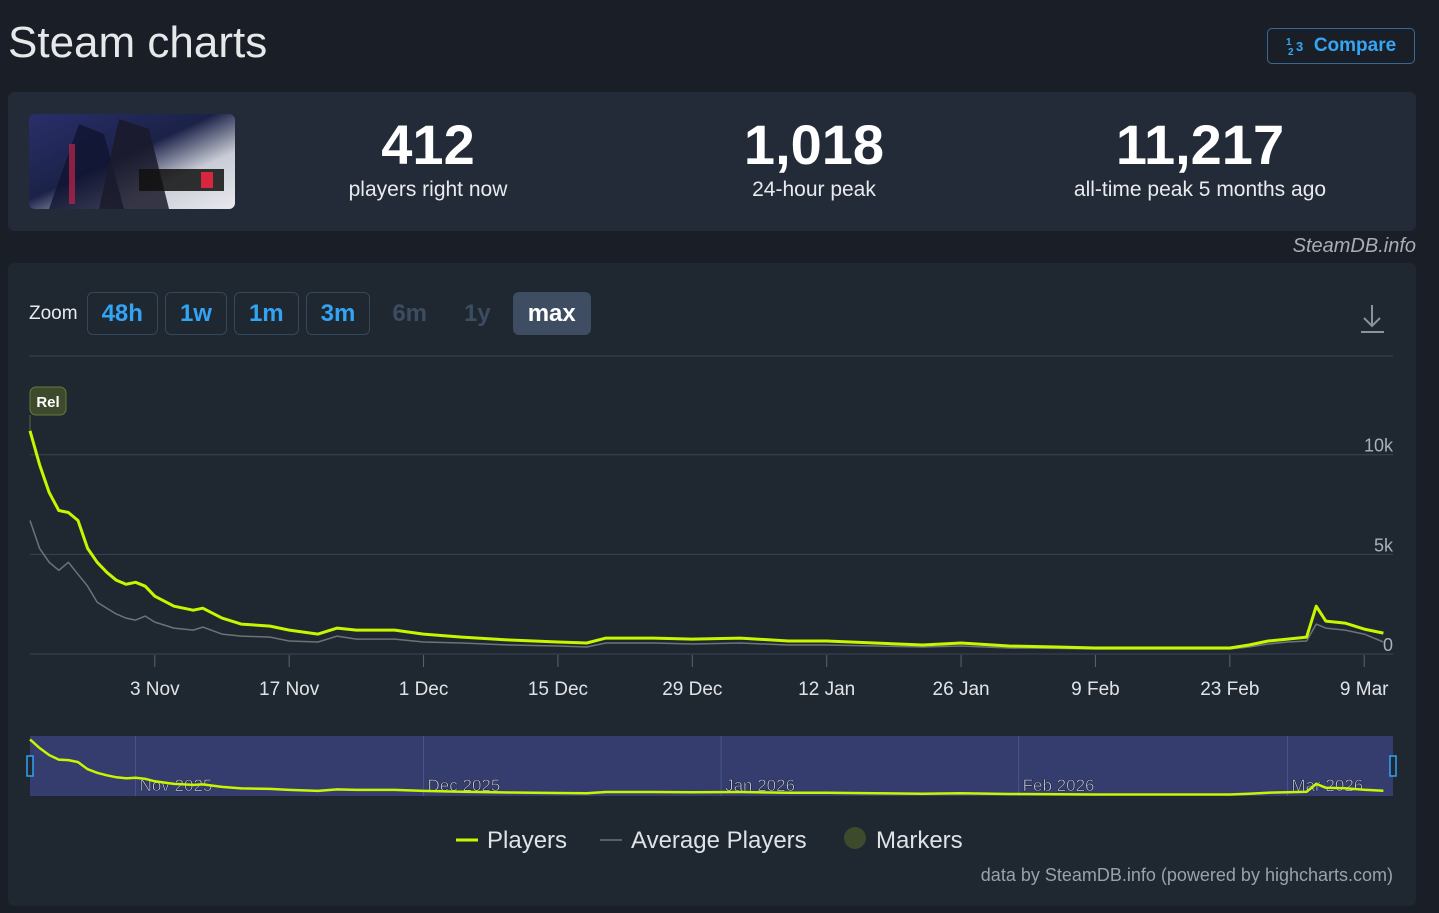 The height and width of the screenshot is (913, 1439). What do you see at coordinates (1200, 144) in the screenshot?
I see `stat-value: 11,217` at bounding box center [1200, 144].